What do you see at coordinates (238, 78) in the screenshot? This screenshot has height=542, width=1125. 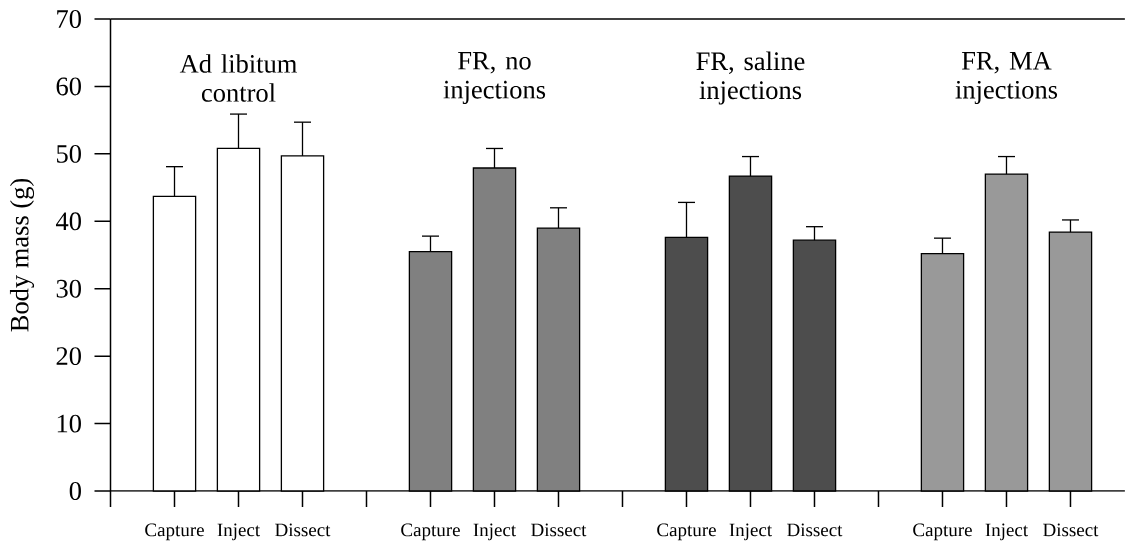 I see `annotation: Ad libitum control` at bounding box center [238, 78].